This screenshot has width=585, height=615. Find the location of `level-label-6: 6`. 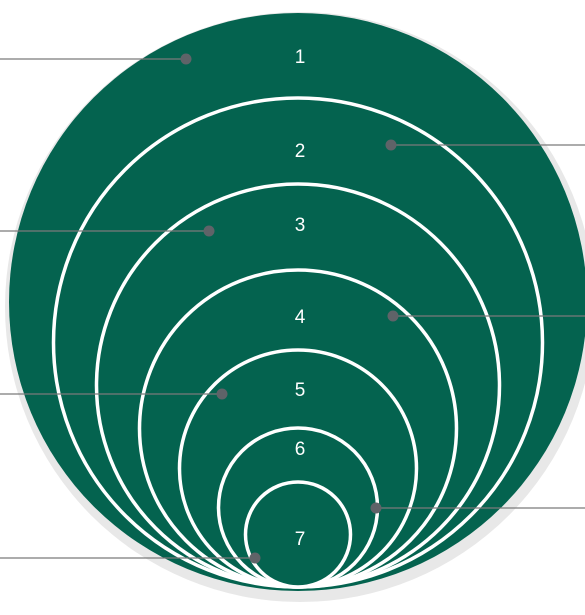

level-label-6: 6 is located at coordinates (300, 449).